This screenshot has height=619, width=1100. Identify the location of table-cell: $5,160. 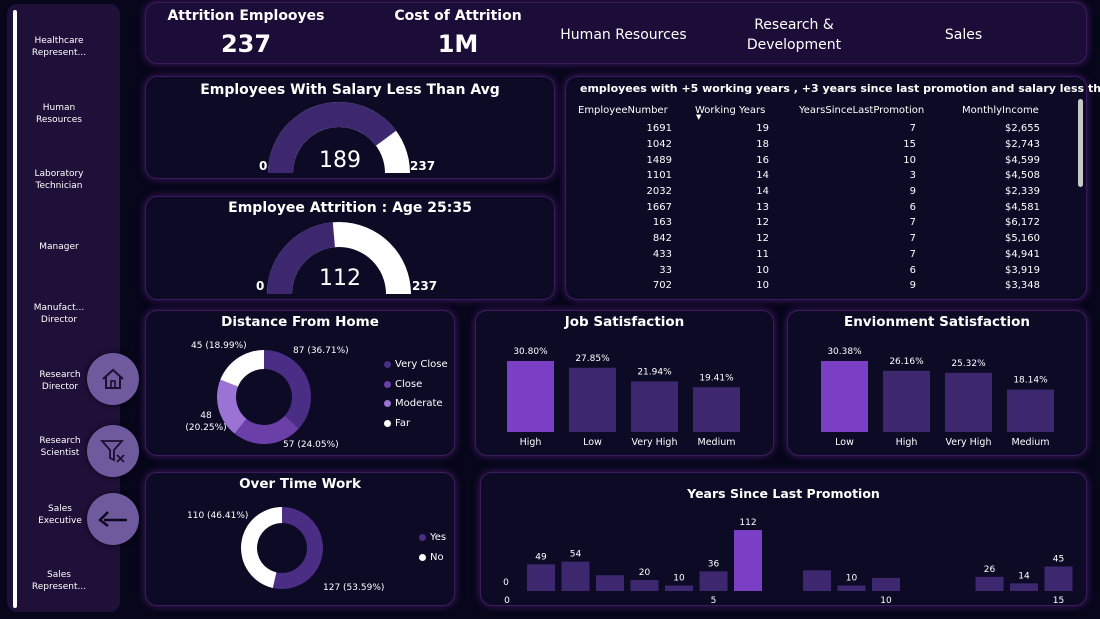
(1022, 239).